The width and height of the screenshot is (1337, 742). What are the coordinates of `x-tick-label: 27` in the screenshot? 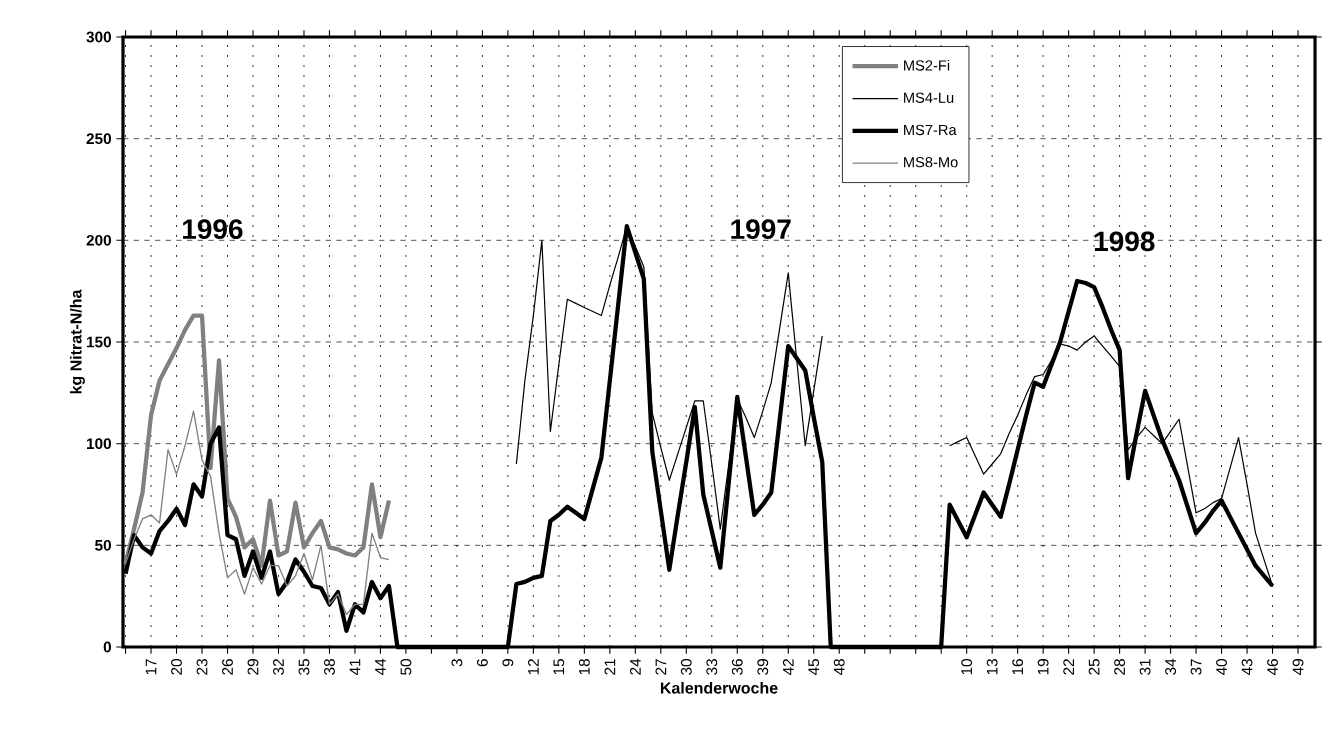 It's located at (661, 667).